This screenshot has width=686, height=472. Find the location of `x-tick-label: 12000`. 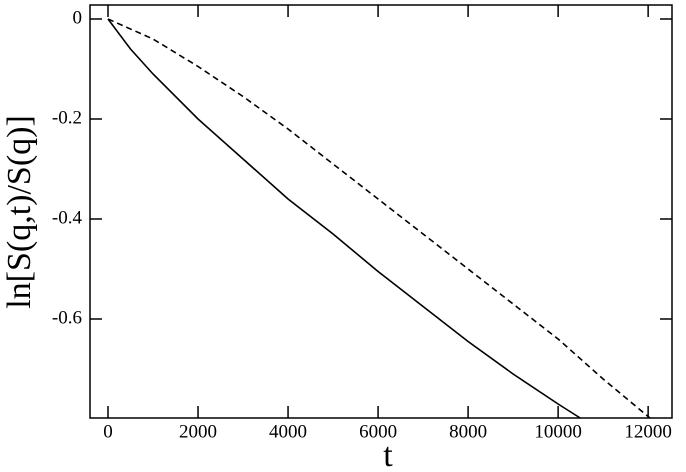

x-tick-label: 12000 is located at coordinates (648, 431).